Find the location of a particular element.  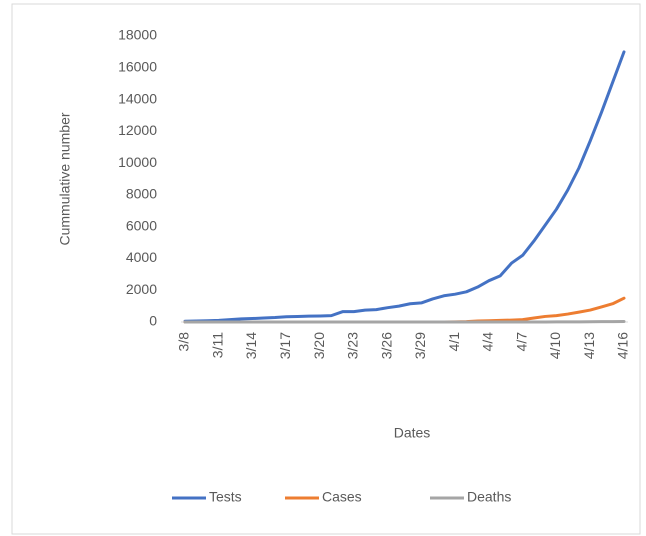

x-tick-label: 3/20 is located at coordinates (319, 345).